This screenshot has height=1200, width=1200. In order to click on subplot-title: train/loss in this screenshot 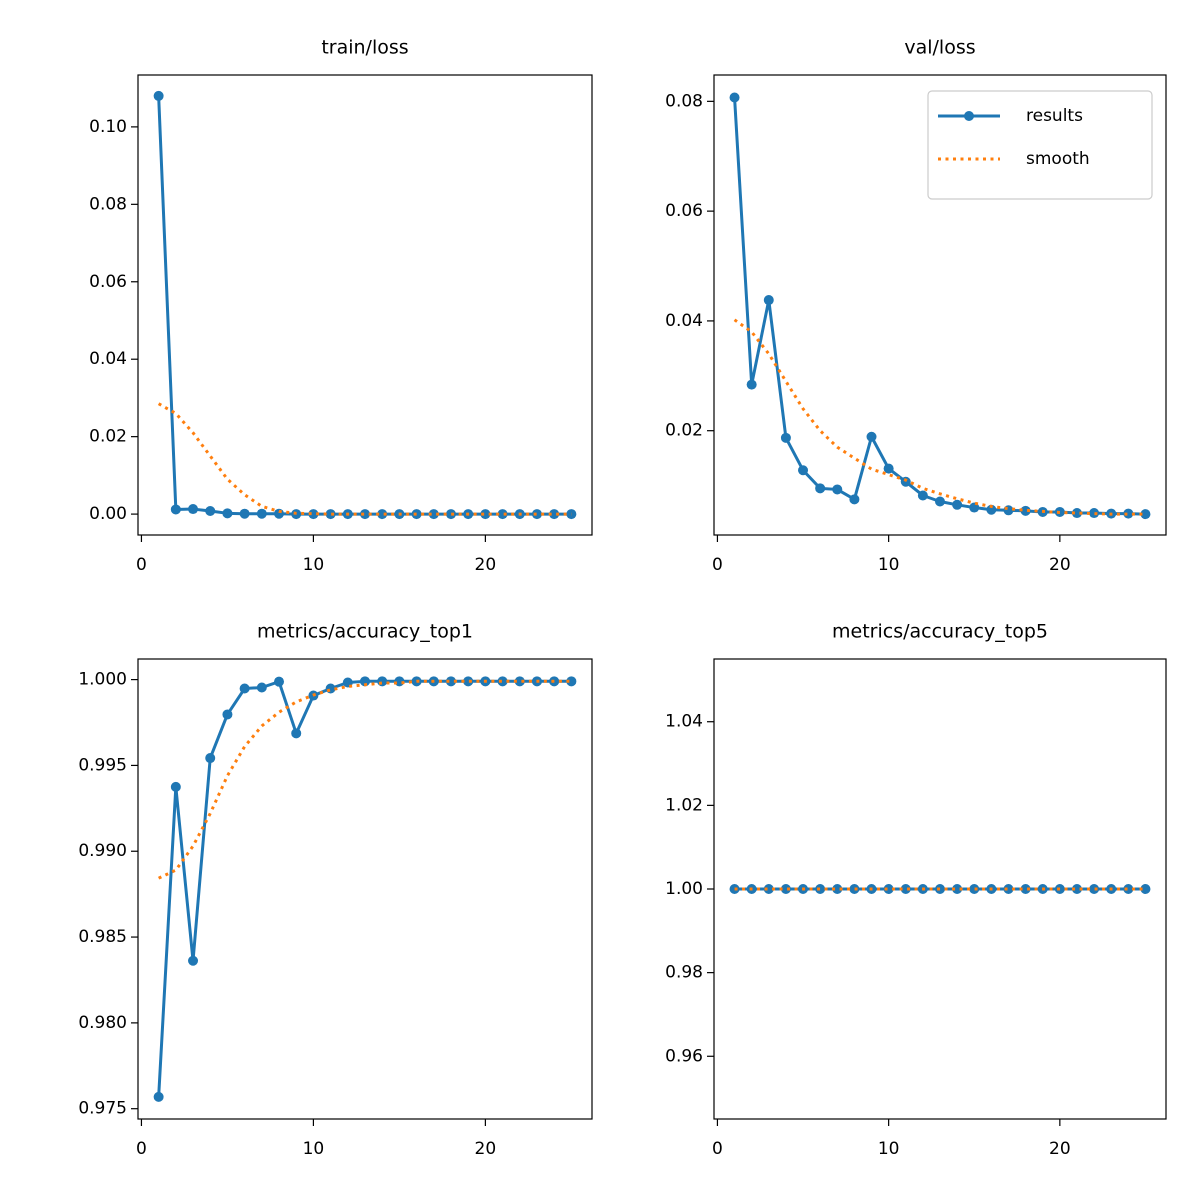, I will do `click(364, 48)`.